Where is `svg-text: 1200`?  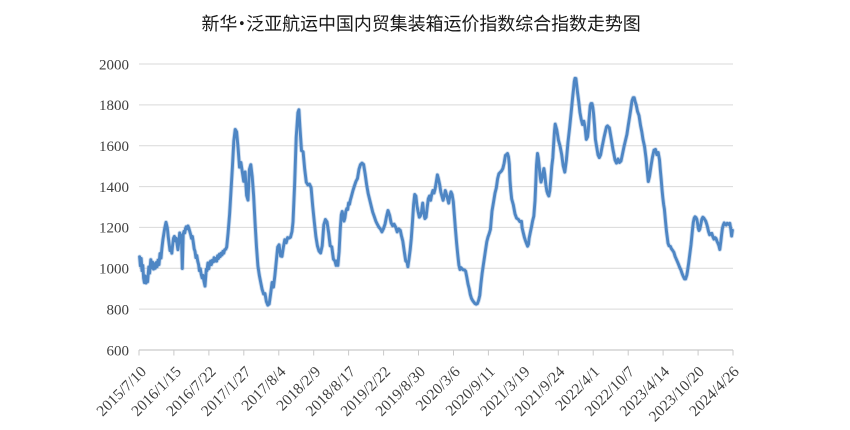
svg-text: 1200 is located at coordinates (114, 229).